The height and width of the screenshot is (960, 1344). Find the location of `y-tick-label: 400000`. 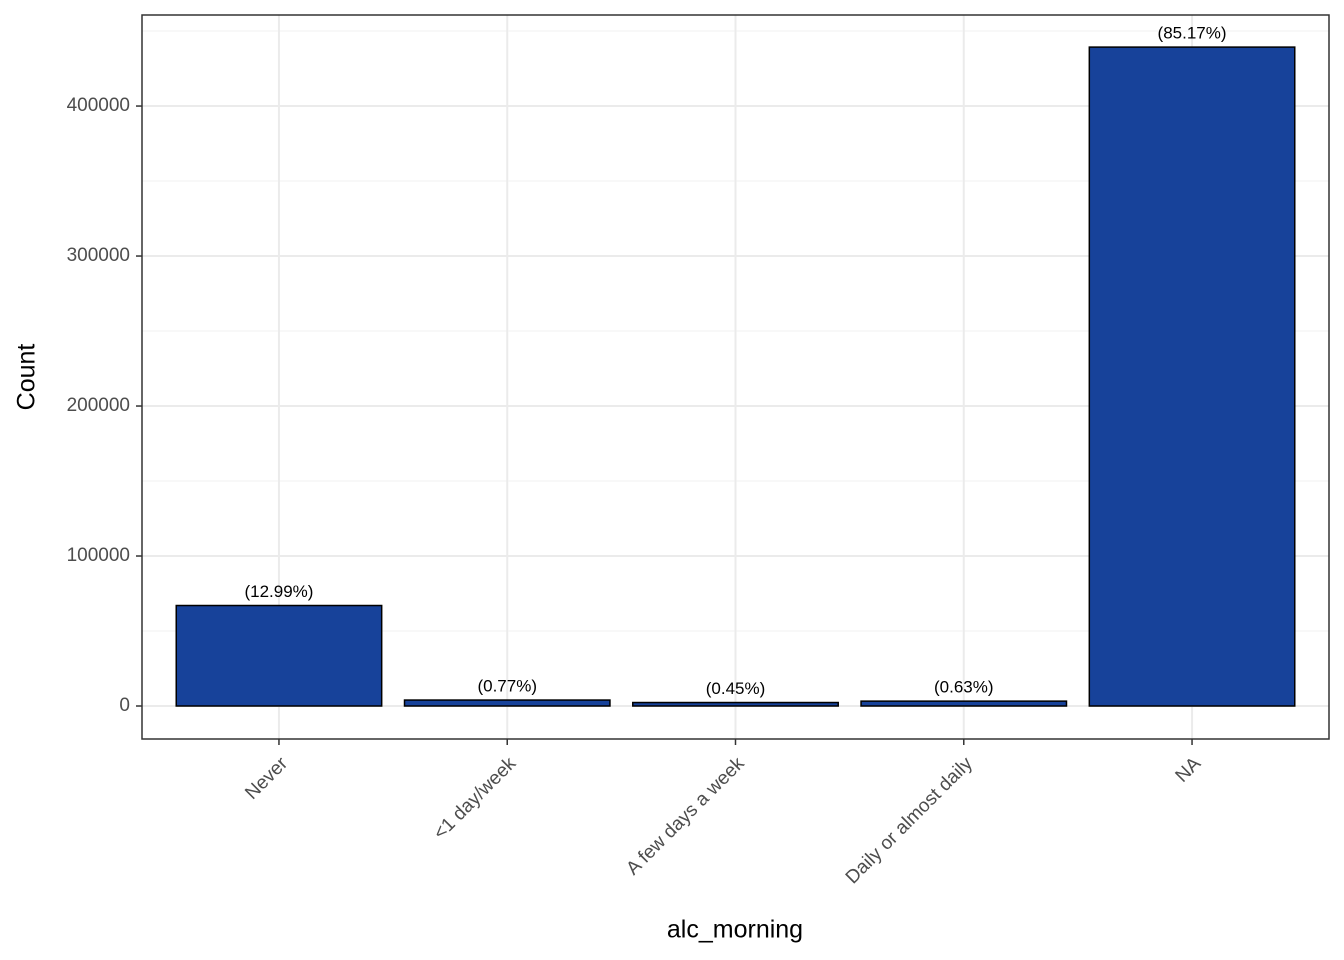

y-tick-label: 400000 is located at coordinates (98, 105).